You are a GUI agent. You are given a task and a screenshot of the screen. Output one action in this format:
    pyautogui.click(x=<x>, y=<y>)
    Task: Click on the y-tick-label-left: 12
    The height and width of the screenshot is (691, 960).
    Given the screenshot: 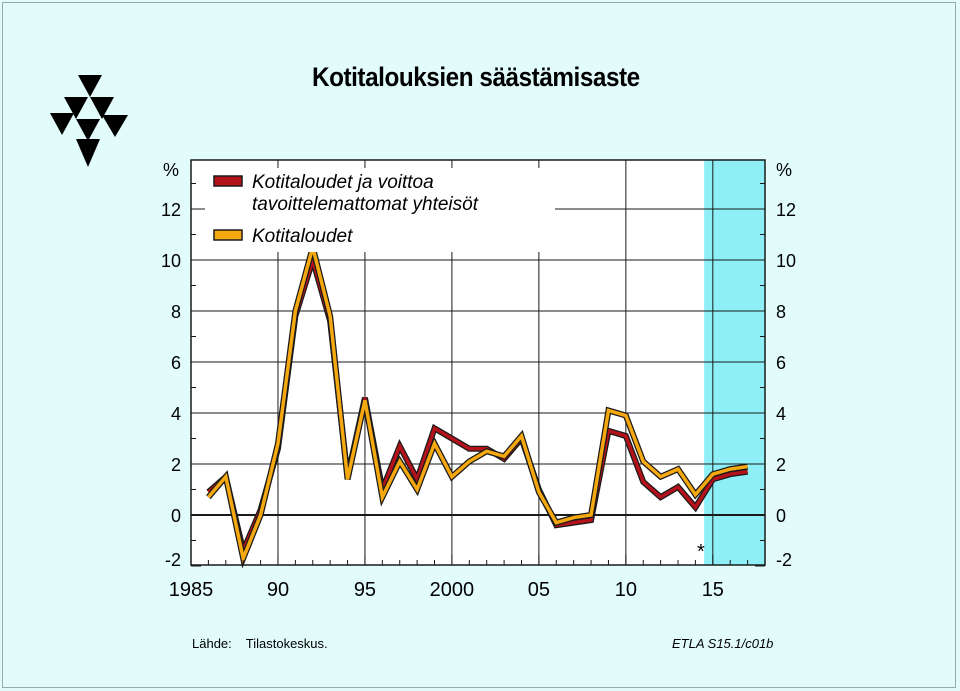 What is the action you would take?
    pyautogui.click(x=171, y=210)
    